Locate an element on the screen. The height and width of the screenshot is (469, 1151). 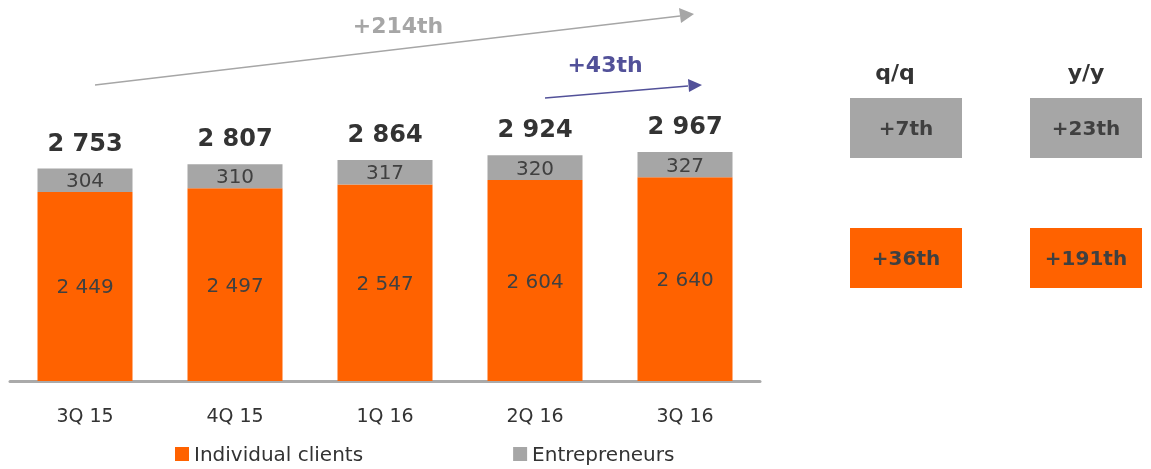
x-tick-label: 3Q 16 is located at coordinates (685, 414).